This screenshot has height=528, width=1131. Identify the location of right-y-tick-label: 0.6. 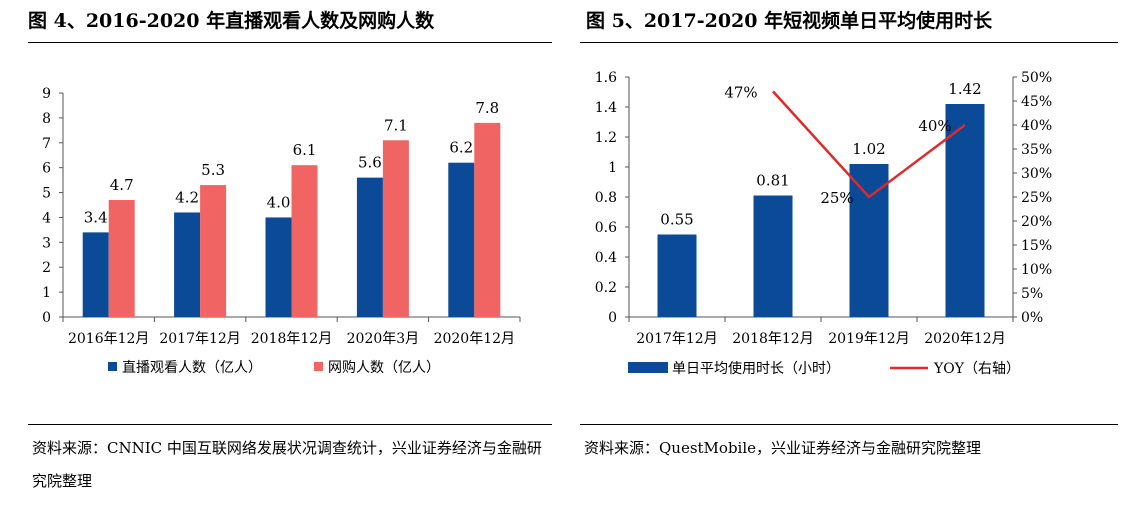
(606, 228).